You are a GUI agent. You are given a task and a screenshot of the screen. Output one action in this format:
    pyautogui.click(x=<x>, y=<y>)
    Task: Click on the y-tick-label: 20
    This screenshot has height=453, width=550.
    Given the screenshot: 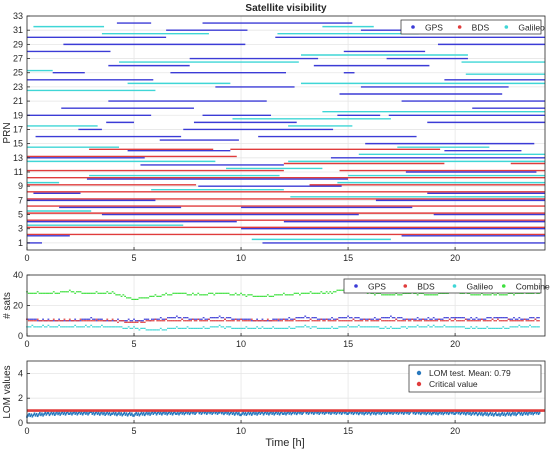 What is the action you would take?
    pyautogui.click(x=18, y=306)
    